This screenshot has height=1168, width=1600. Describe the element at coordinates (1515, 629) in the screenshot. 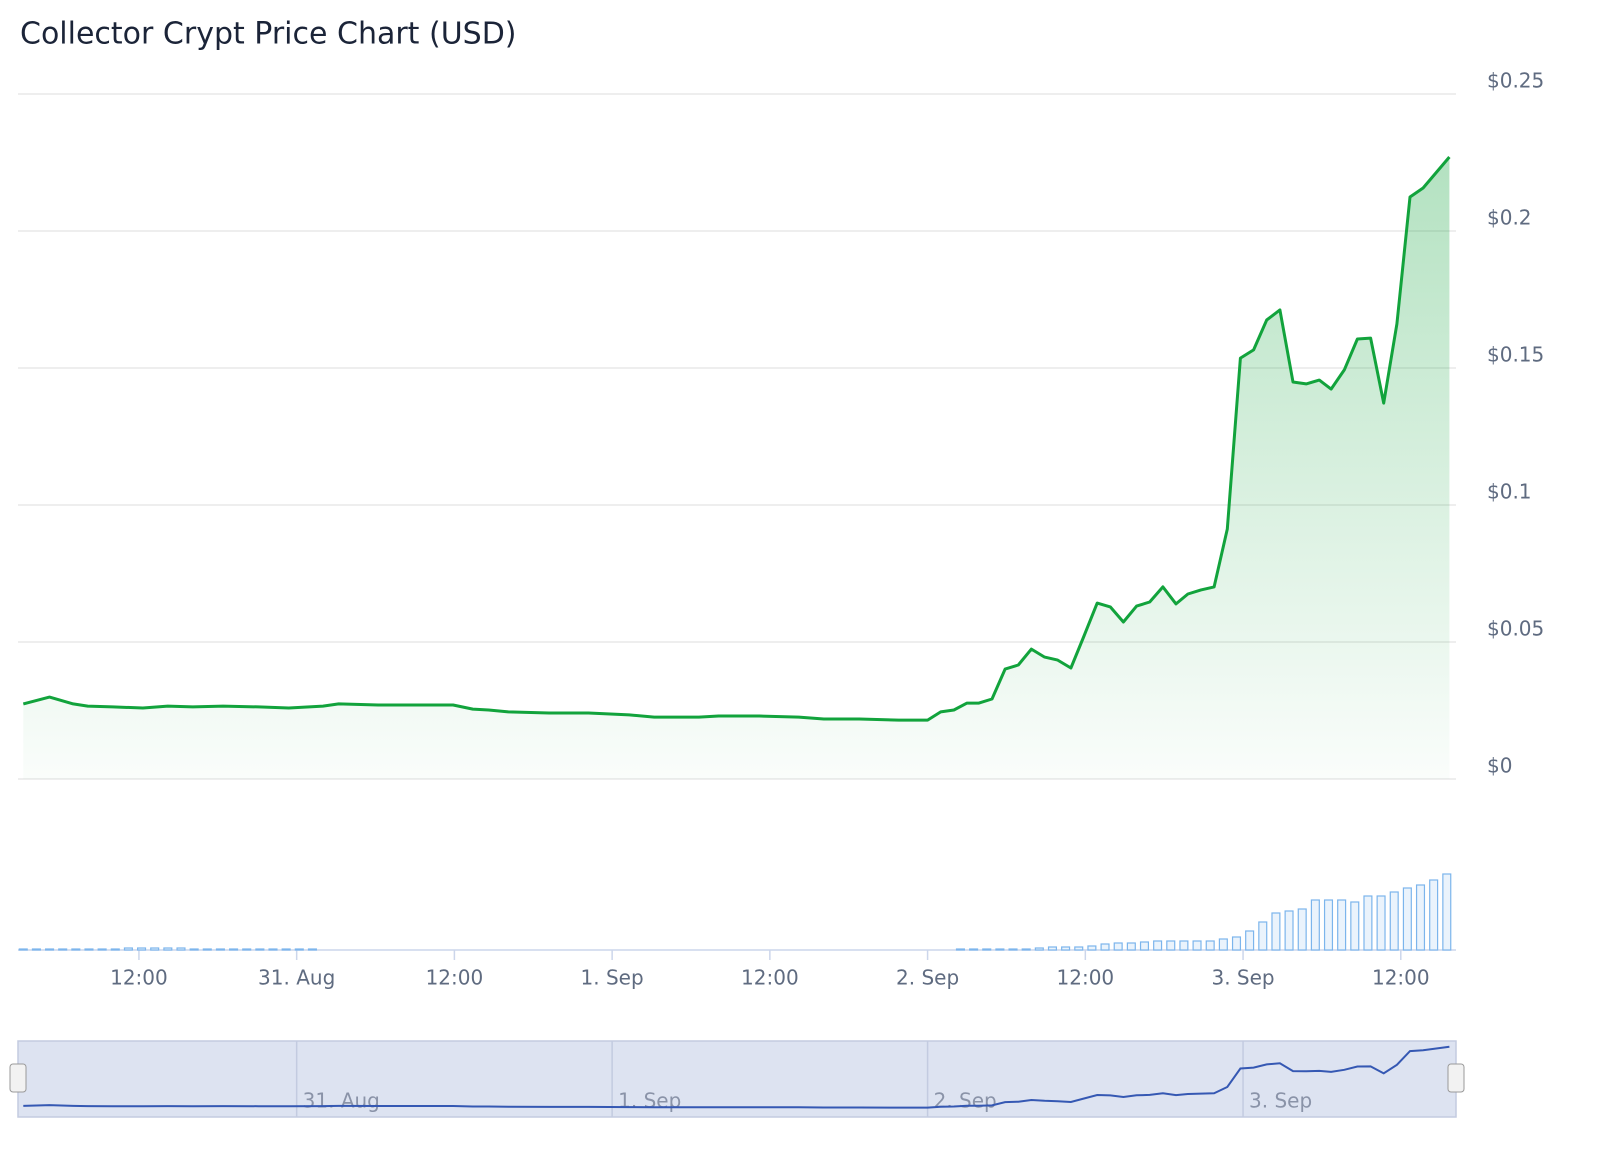

I see `y-tick-label: $0.05` at that location.